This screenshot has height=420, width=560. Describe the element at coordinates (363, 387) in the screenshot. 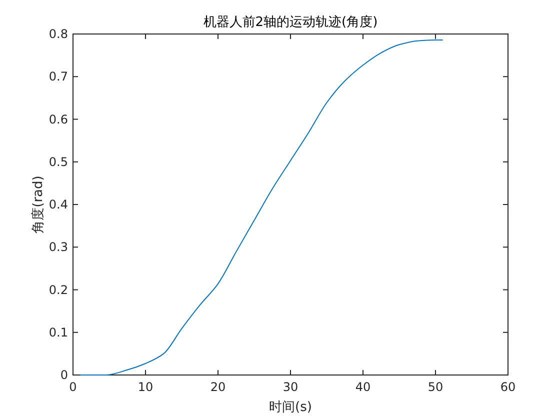

I see `x-tick-label: 40` at that location.